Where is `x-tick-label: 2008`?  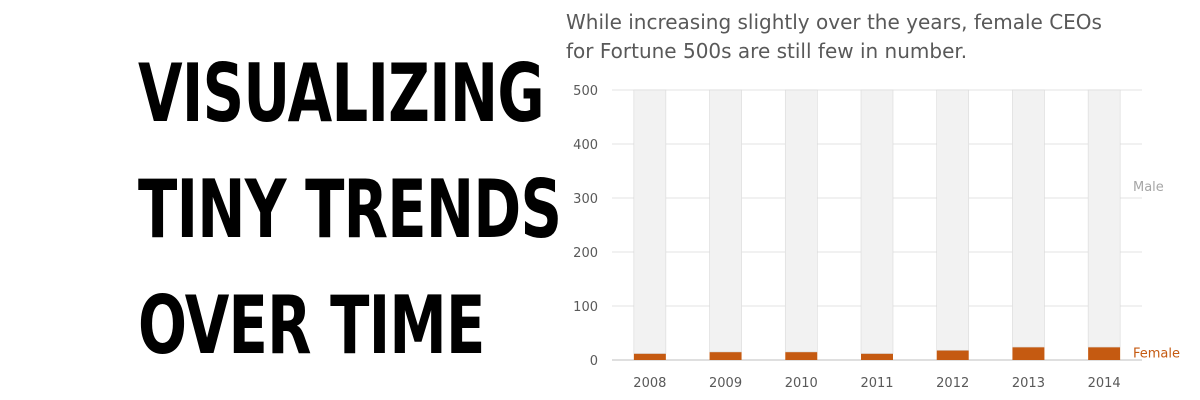 x-tick-label: 2008 is located at coordinates (649, 383).